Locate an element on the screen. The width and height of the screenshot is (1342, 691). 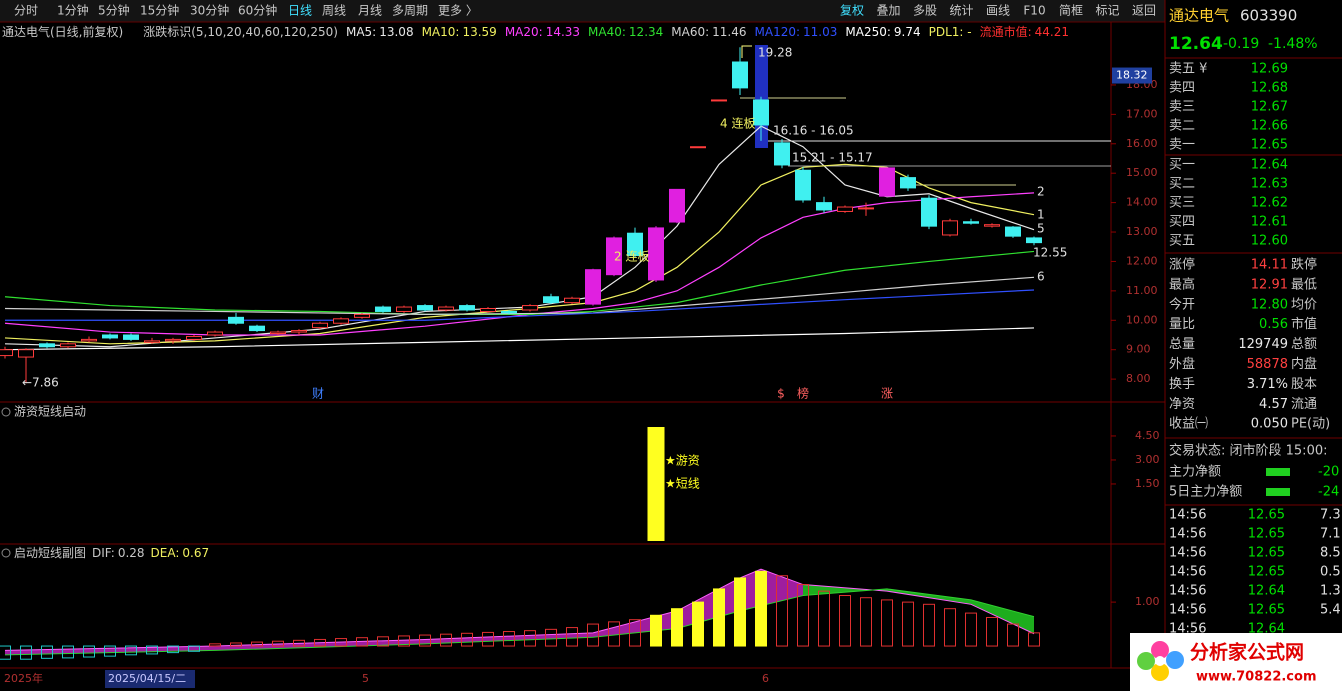
tool-button: 30分钟 is located at coordinates (209, 10).